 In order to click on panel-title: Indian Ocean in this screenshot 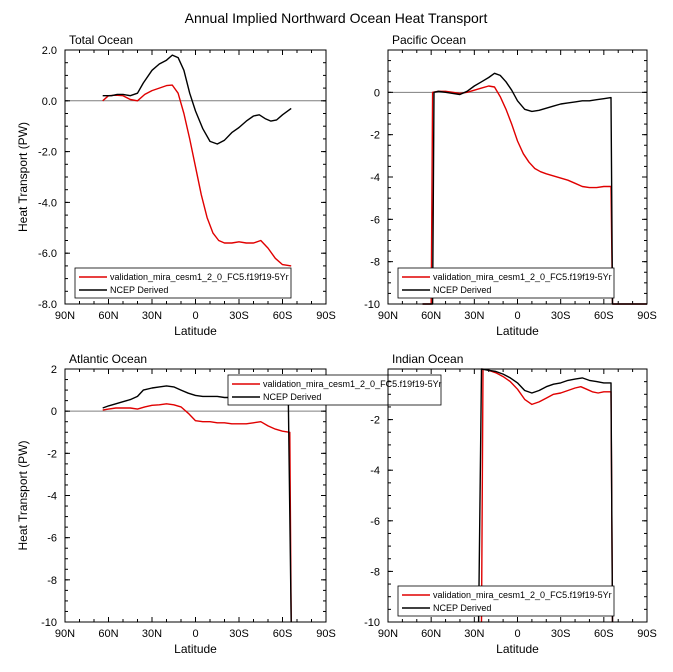, I will do `click(427, 359)`.